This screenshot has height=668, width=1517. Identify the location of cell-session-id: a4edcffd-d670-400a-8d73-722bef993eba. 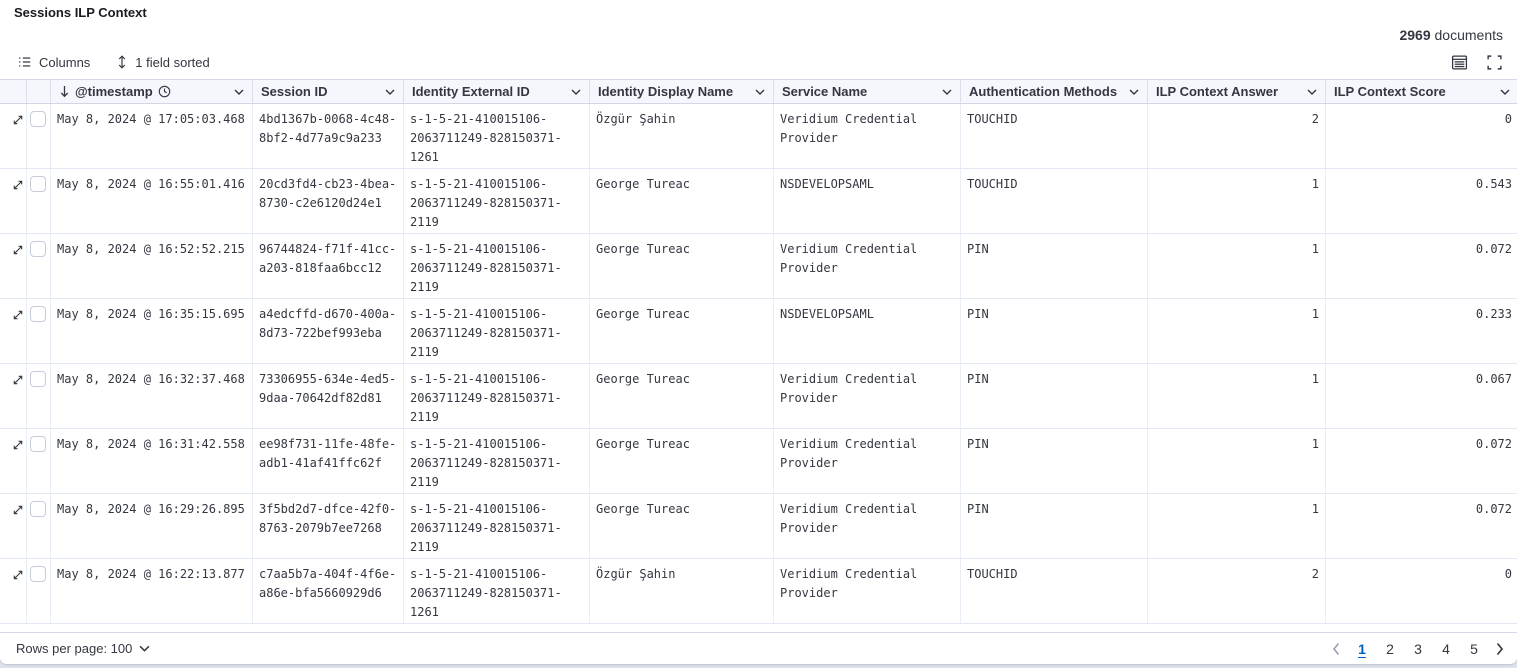
(328, 331).